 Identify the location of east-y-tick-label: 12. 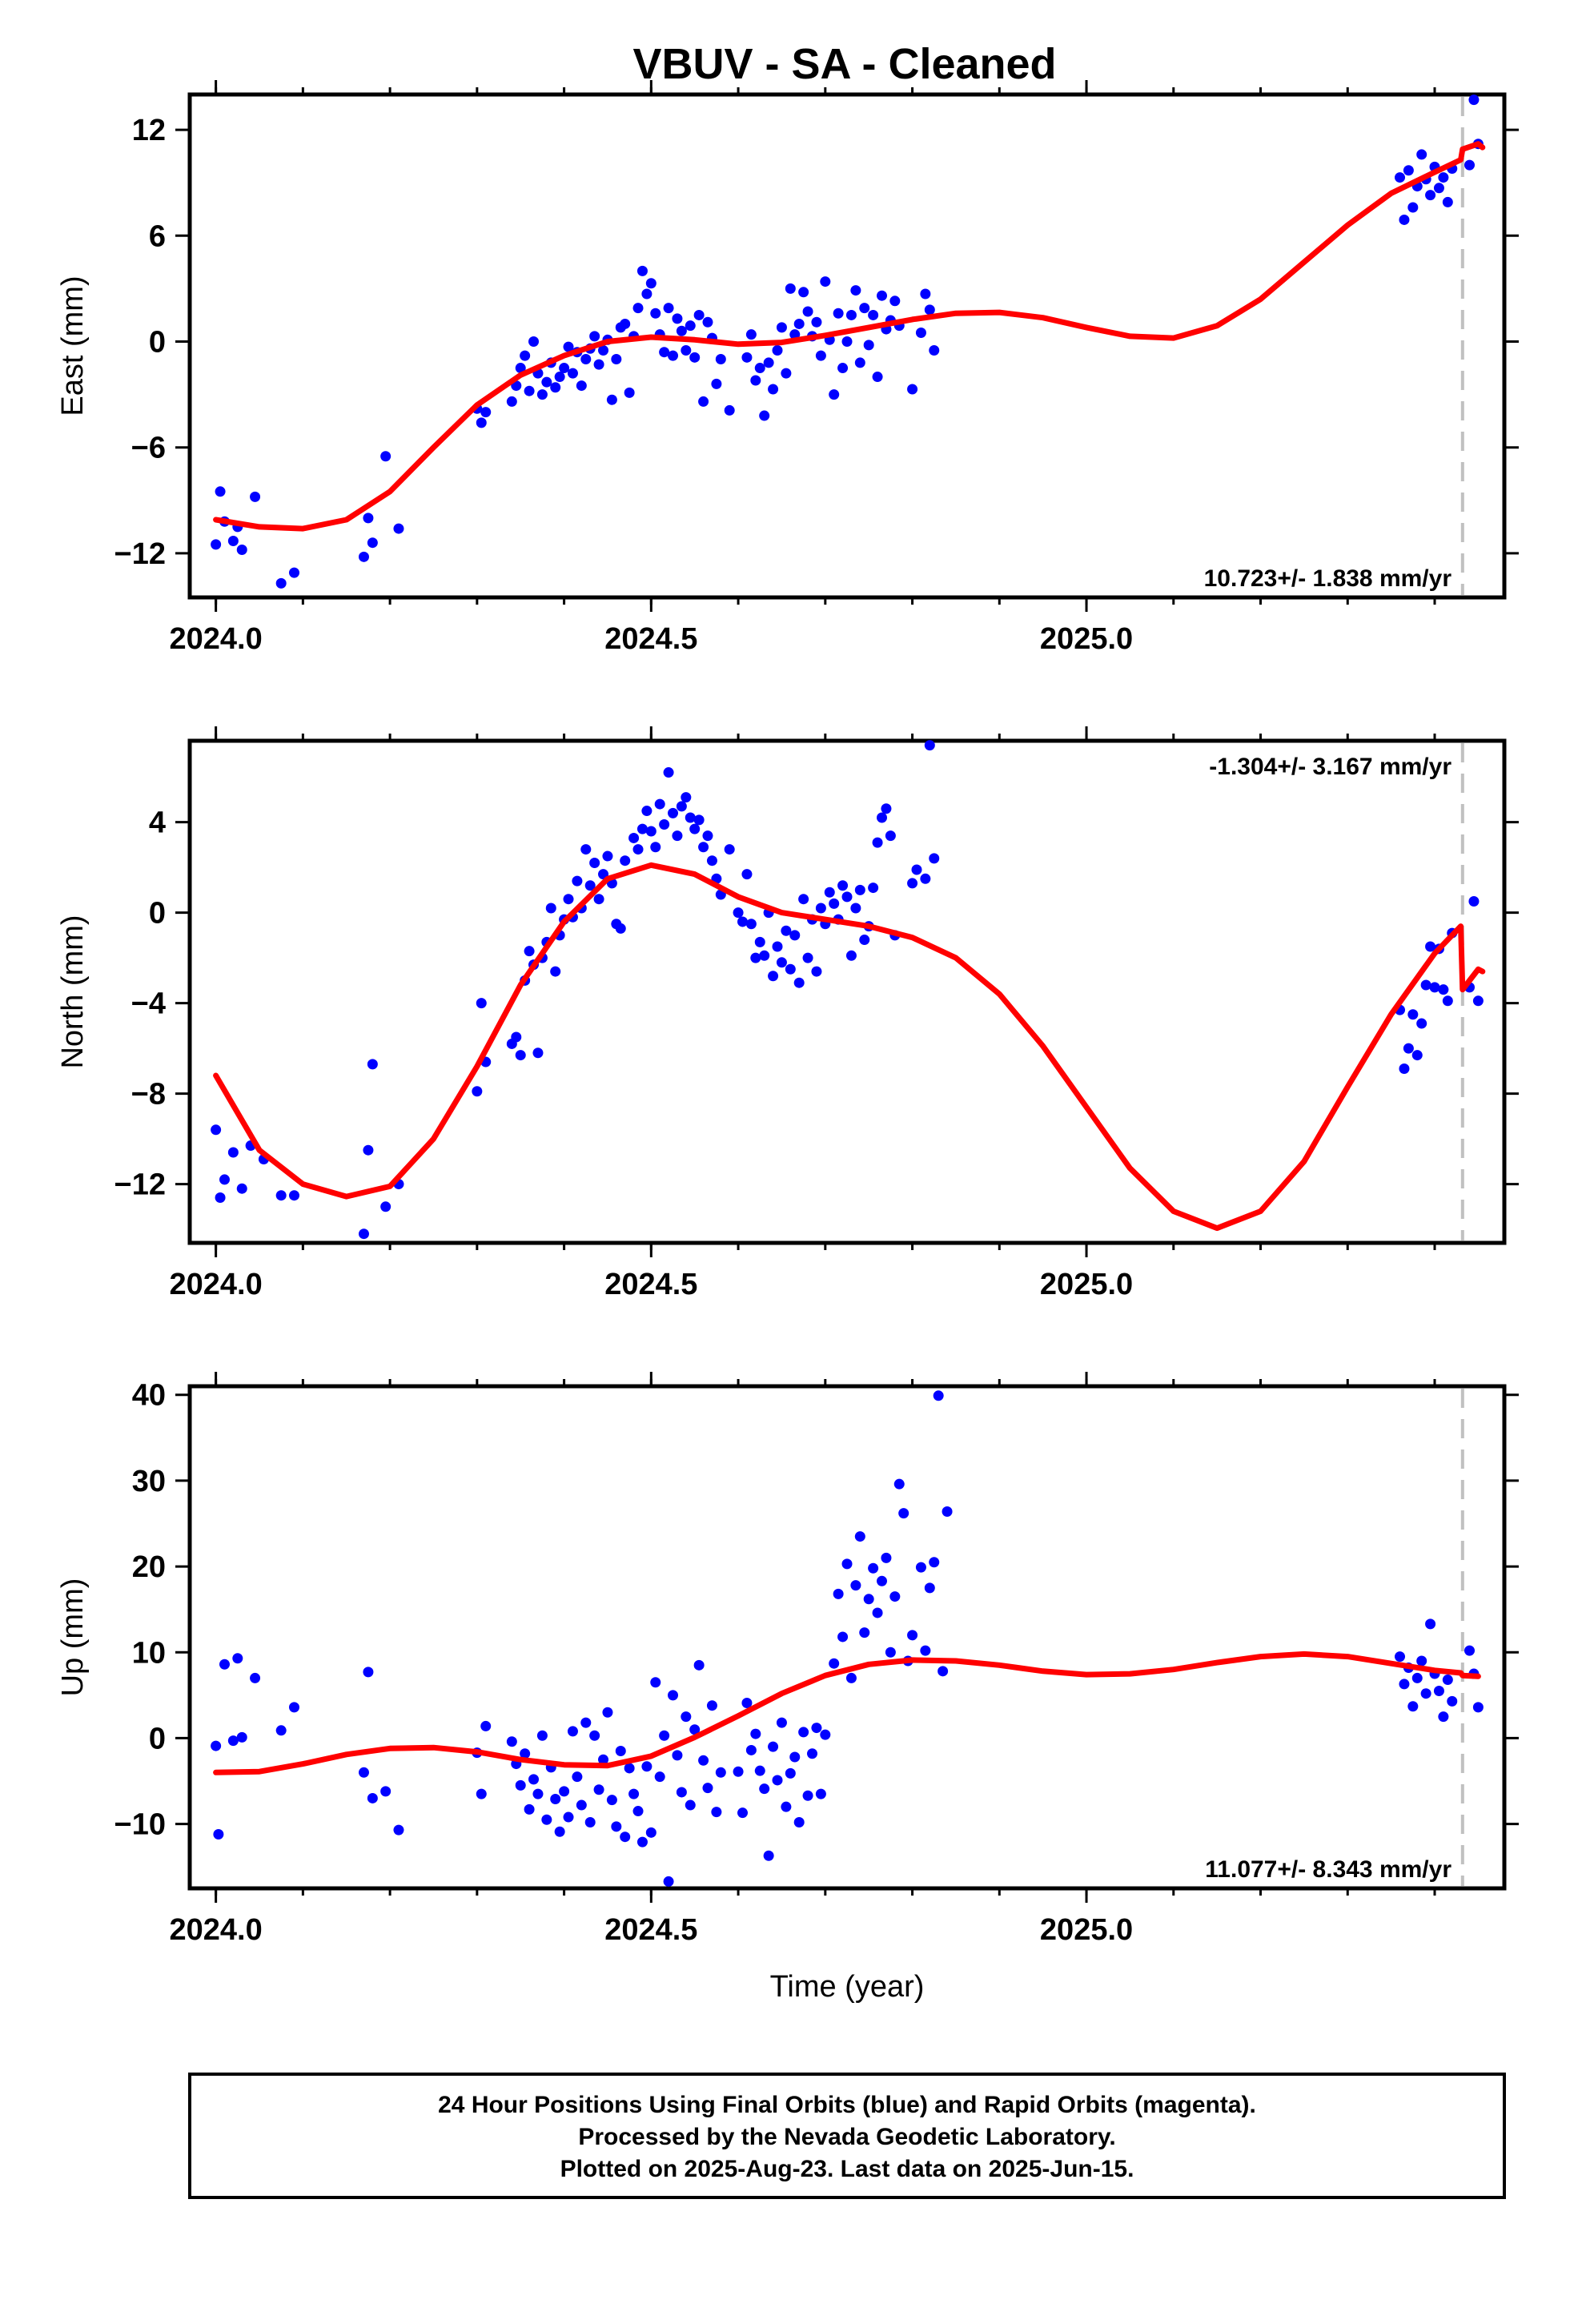
(149, 130).